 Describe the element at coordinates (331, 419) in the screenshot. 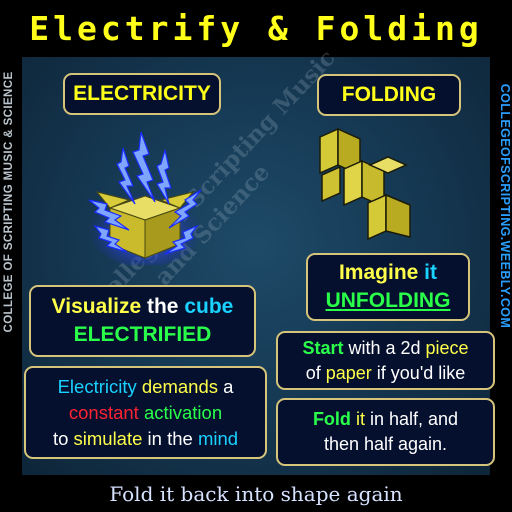

I see `fold-word-1: Fold` at that location.